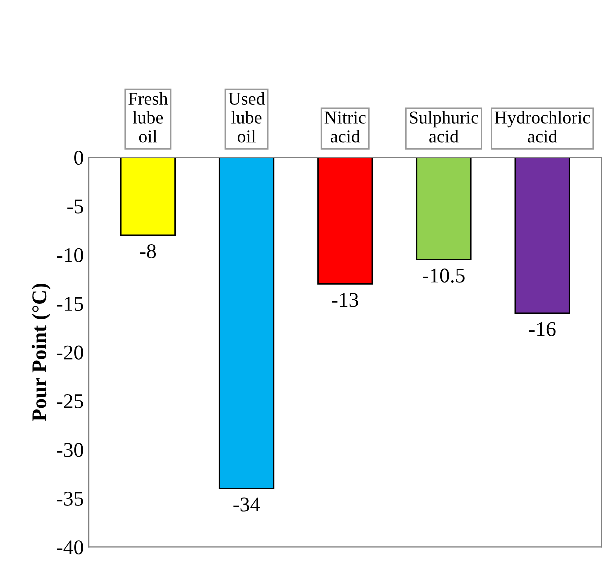  I want to click on data-label: -34, so click(247, 505).